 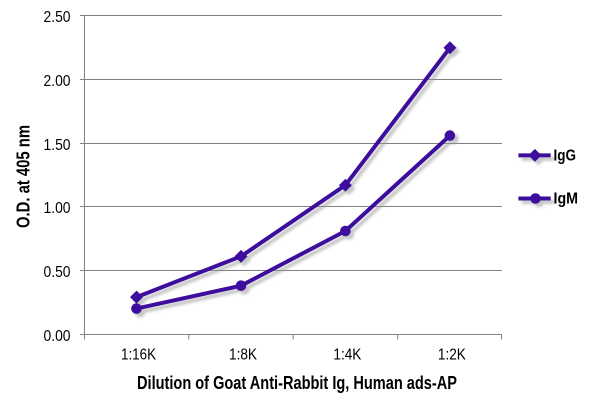 I want to click on svg-text: 1:16K, so click(x=138, y=355).